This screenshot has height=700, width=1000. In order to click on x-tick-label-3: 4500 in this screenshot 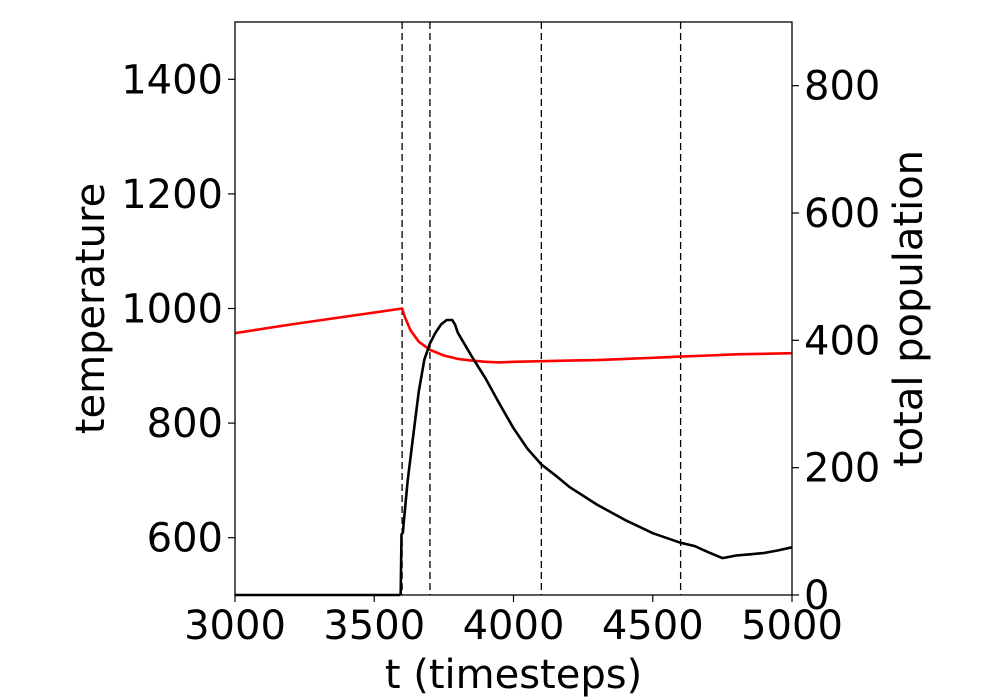, I will do `click(653, 626)`.